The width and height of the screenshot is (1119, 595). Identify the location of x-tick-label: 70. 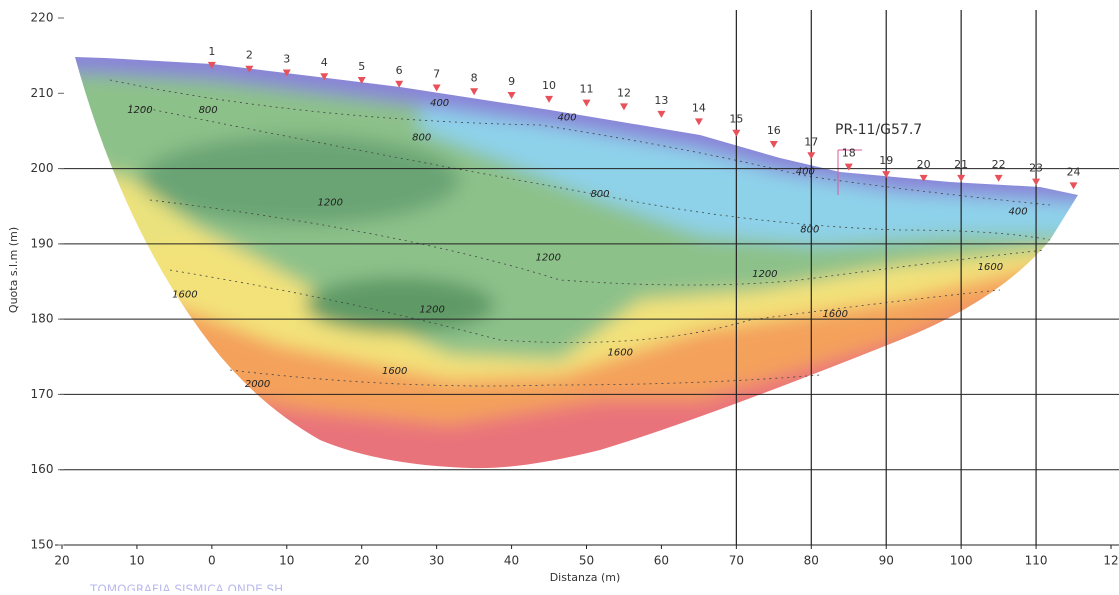
(736, 561).